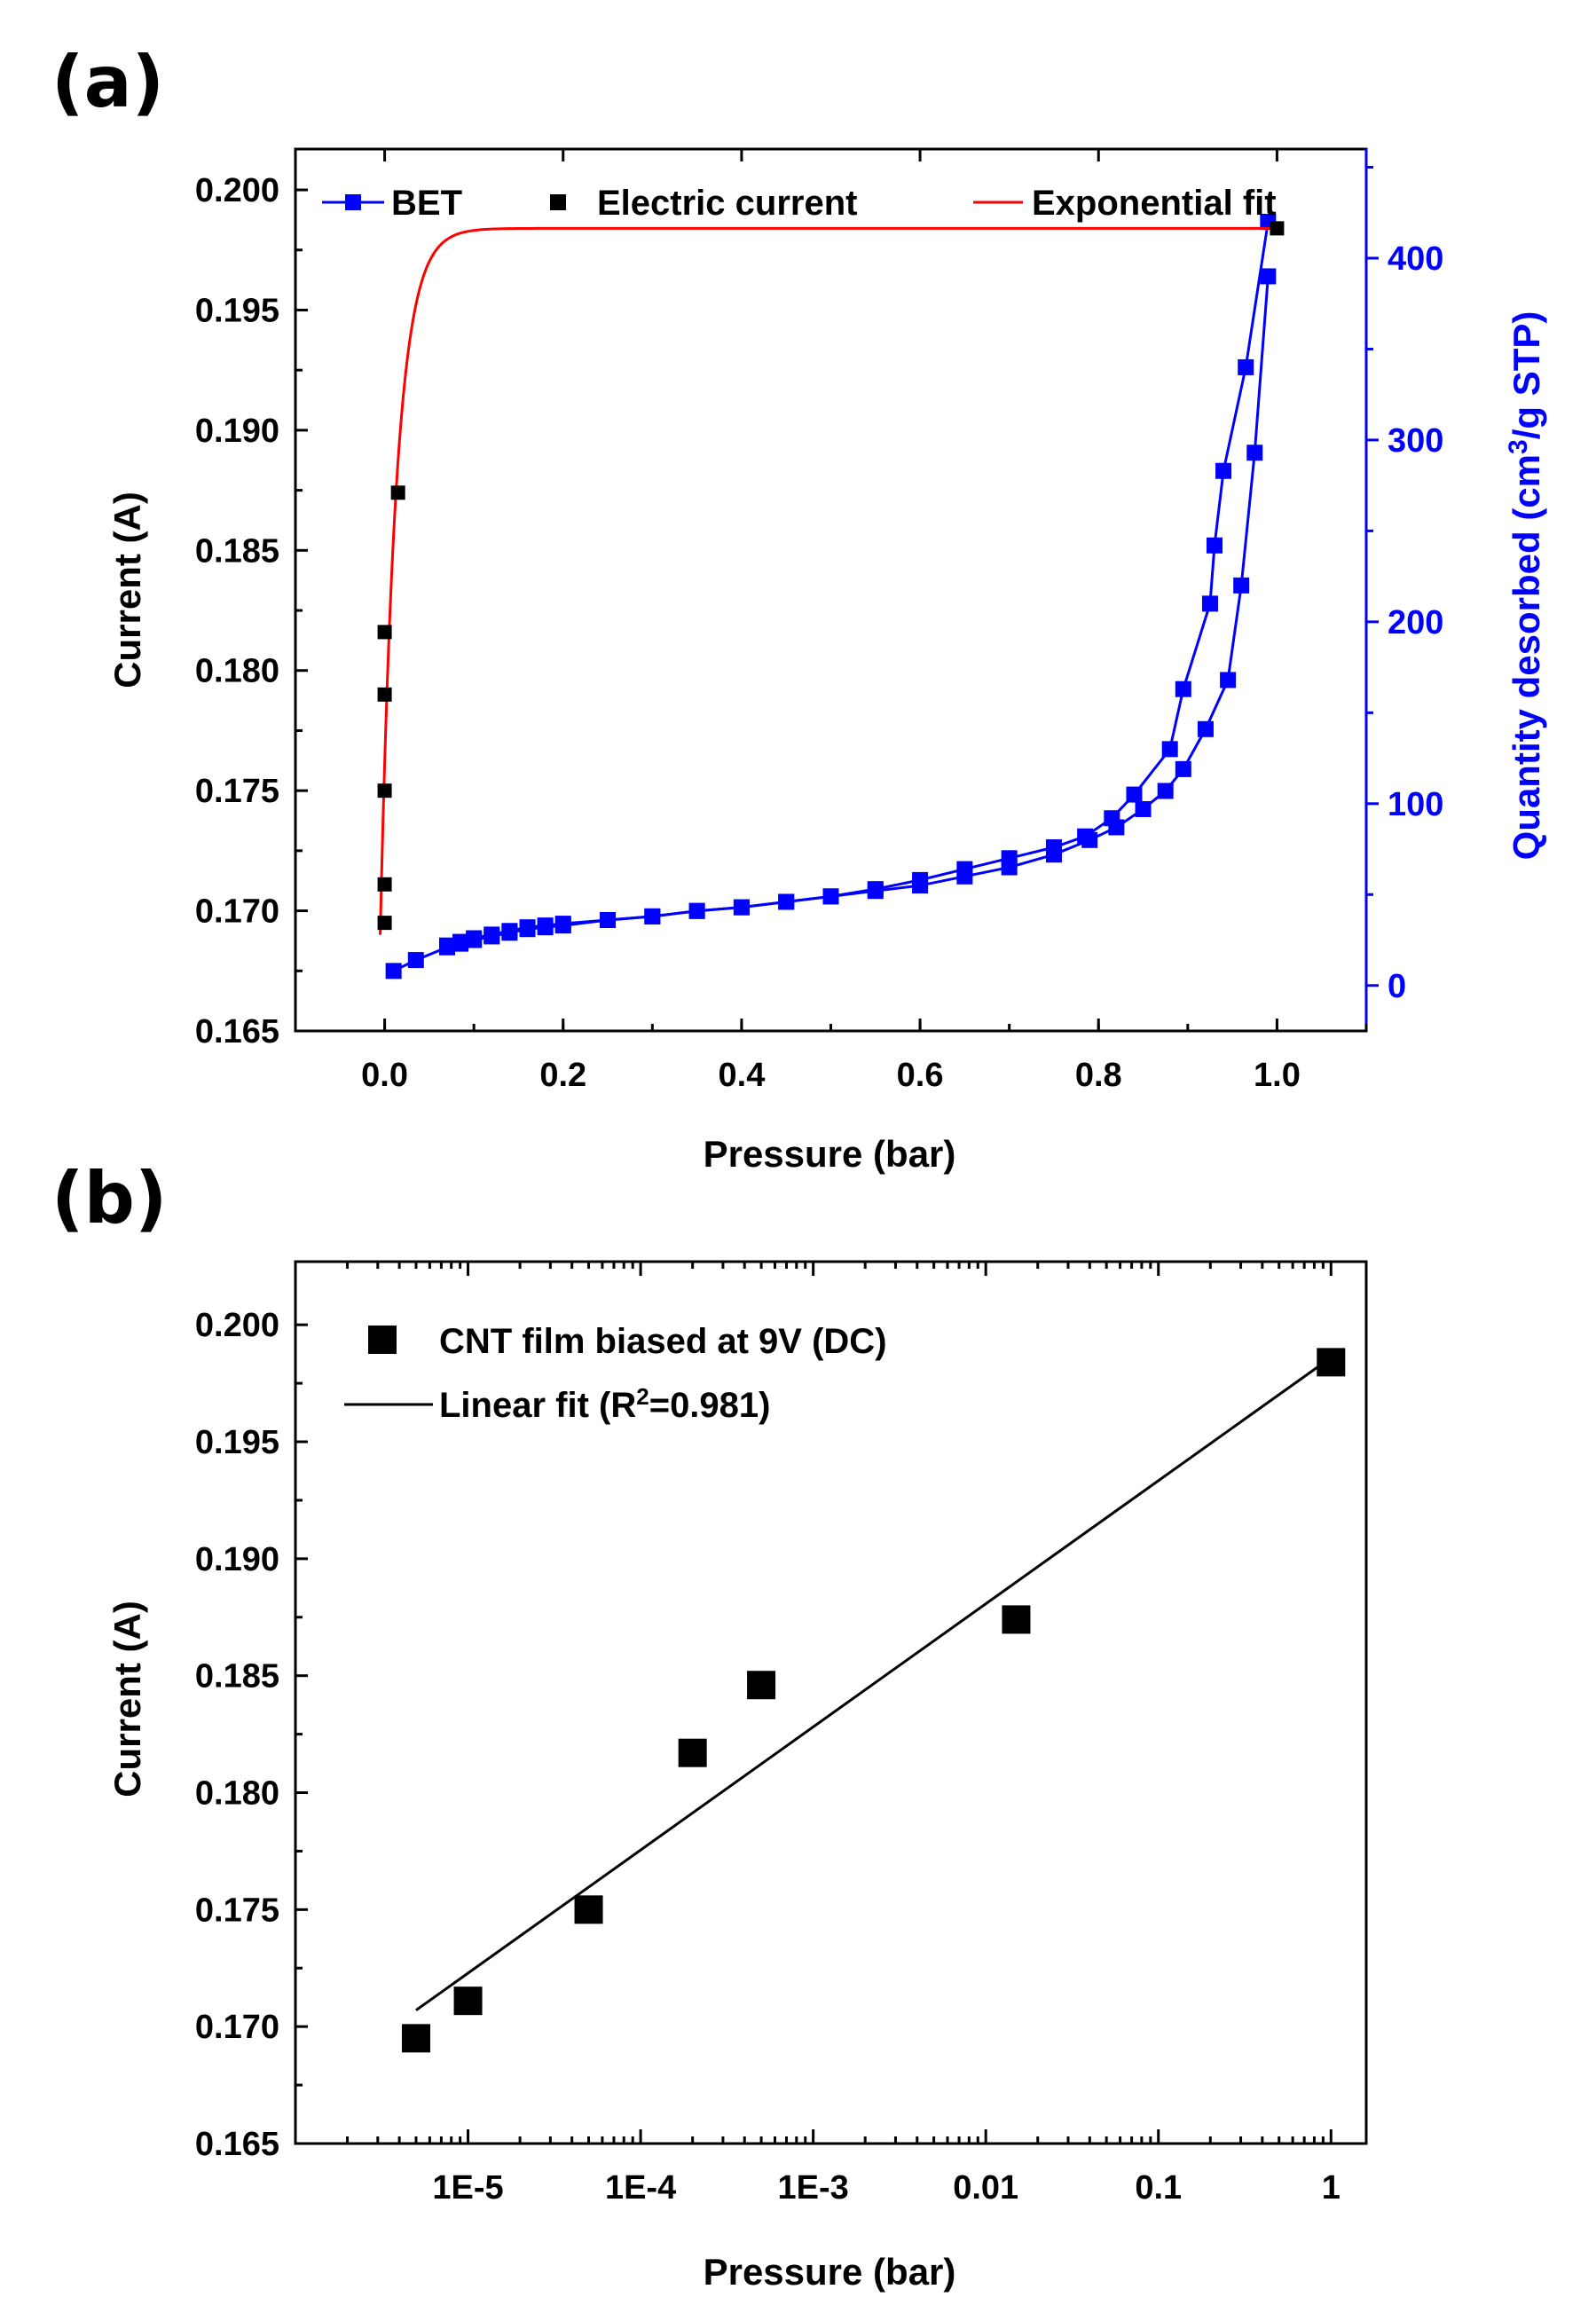  What do you see at coordinates (426, 203) in the screenshot?
I see `legend-bet-label: BET` at bounding box center [426, 203].